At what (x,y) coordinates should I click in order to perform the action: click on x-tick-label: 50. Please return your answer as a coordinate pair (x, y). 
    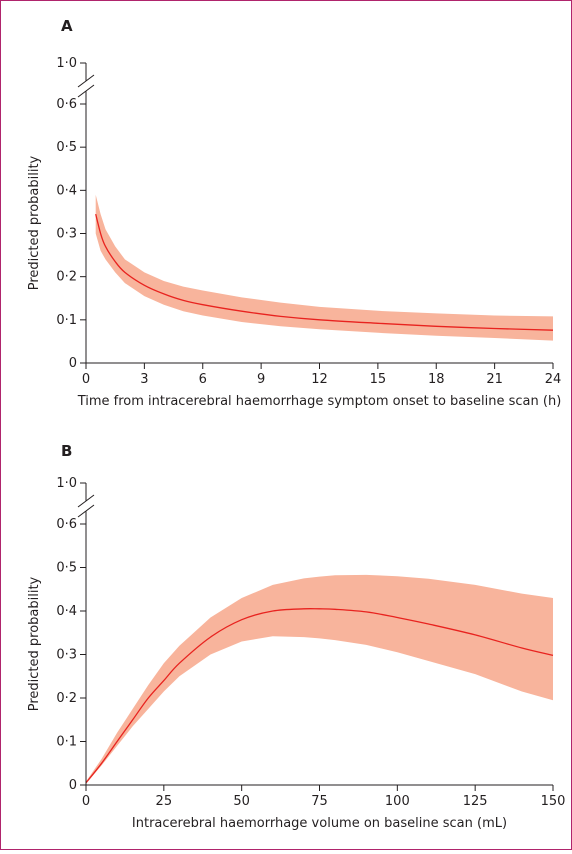
    Looking at the image, I should click on (241, 801).